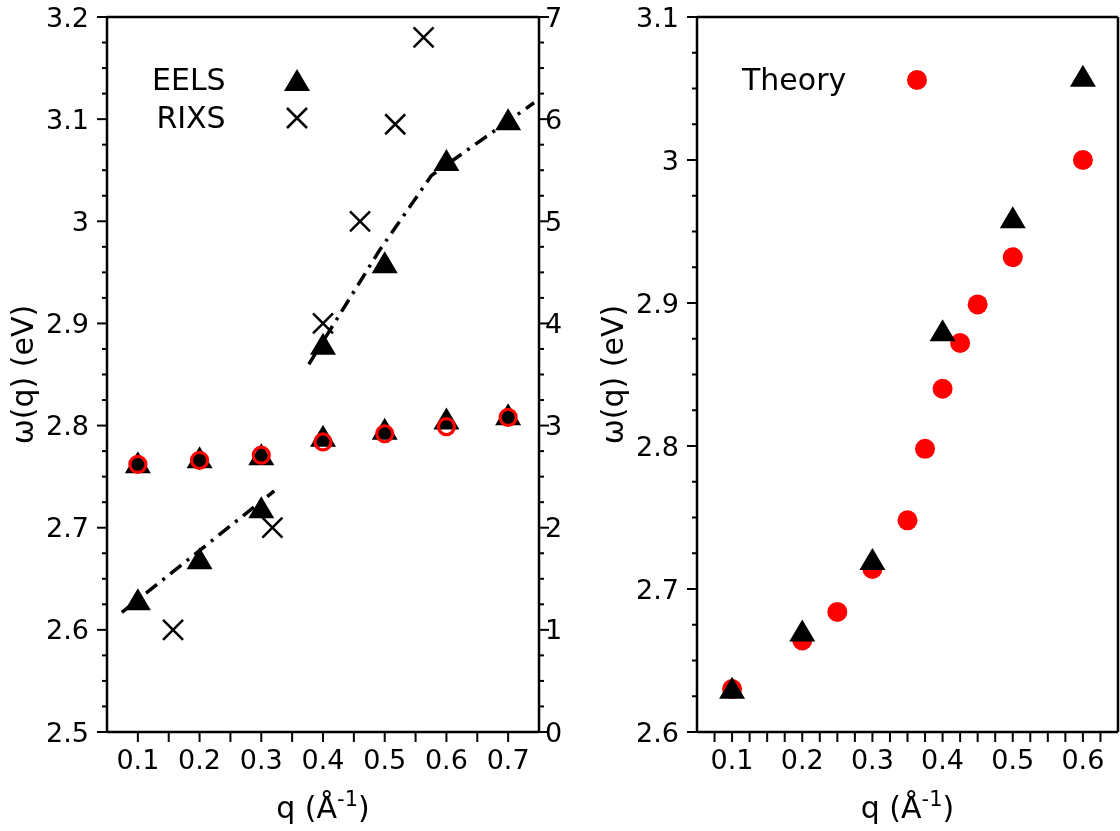 The image size is (1120, 831). I want to click on legend-label: EELS, so click(189, 79).